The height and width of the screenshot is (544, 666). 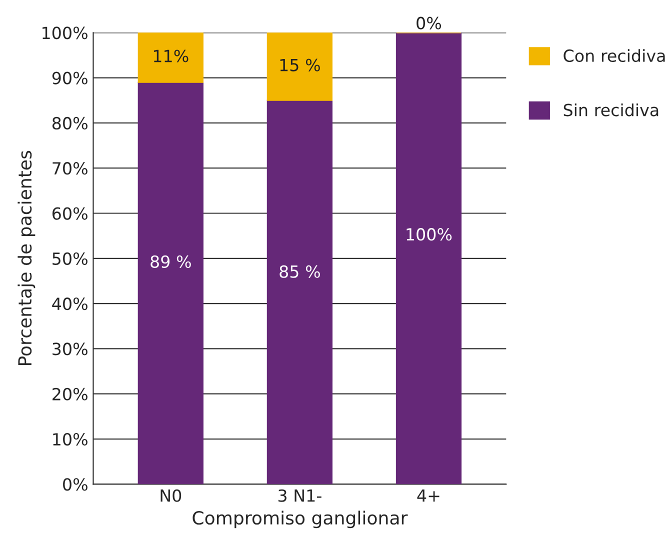 I want to click on y-tick-label: 100%, so click(x=65, y=33).